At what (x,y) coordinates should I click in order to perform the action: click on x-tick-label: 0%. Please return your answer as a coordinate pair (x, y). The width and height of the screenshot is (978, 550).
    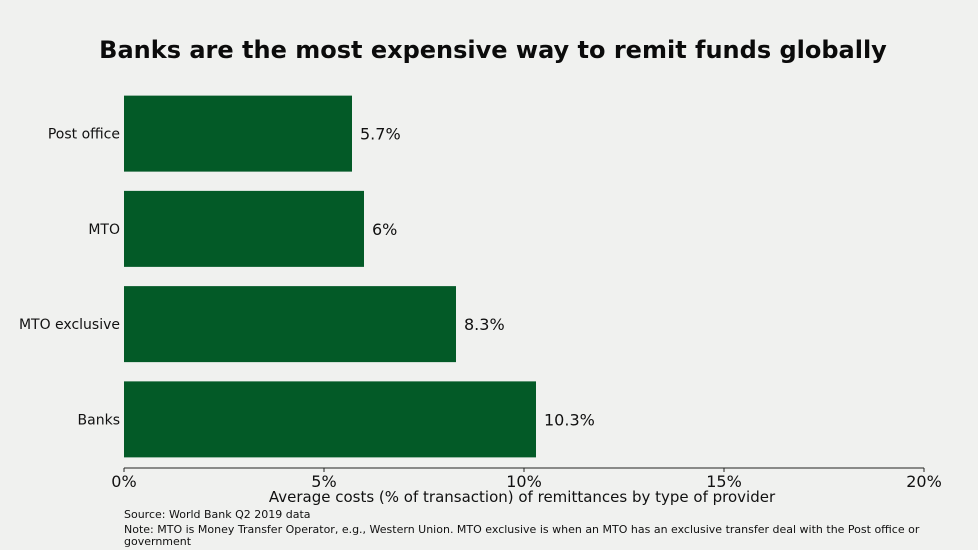
    Looking at the image, I should click on (123, 481).